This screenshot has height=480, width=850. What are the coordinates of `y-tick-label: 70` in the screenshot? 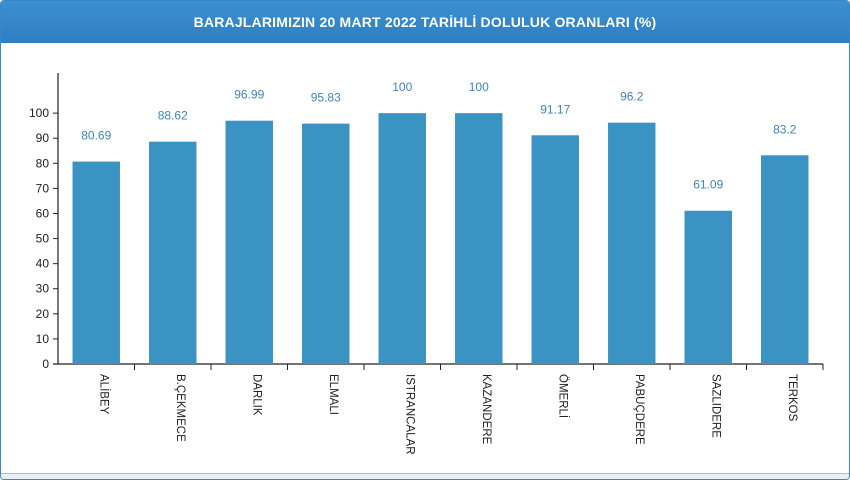 It's located at (43, 188).